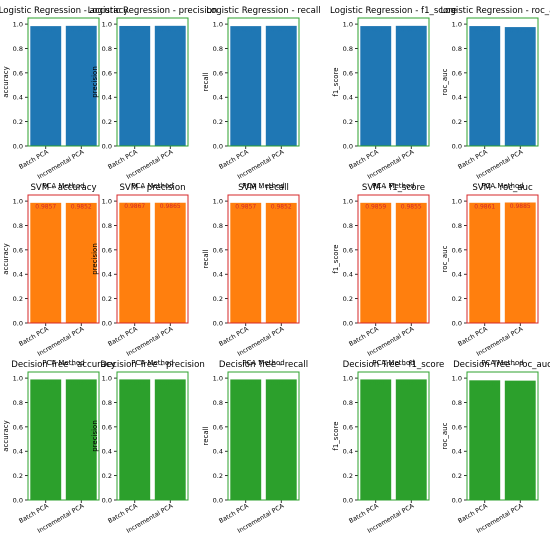 This screenshot has height=534, width=550. I want to click on data-label: 0.9892, so click(134, 383).